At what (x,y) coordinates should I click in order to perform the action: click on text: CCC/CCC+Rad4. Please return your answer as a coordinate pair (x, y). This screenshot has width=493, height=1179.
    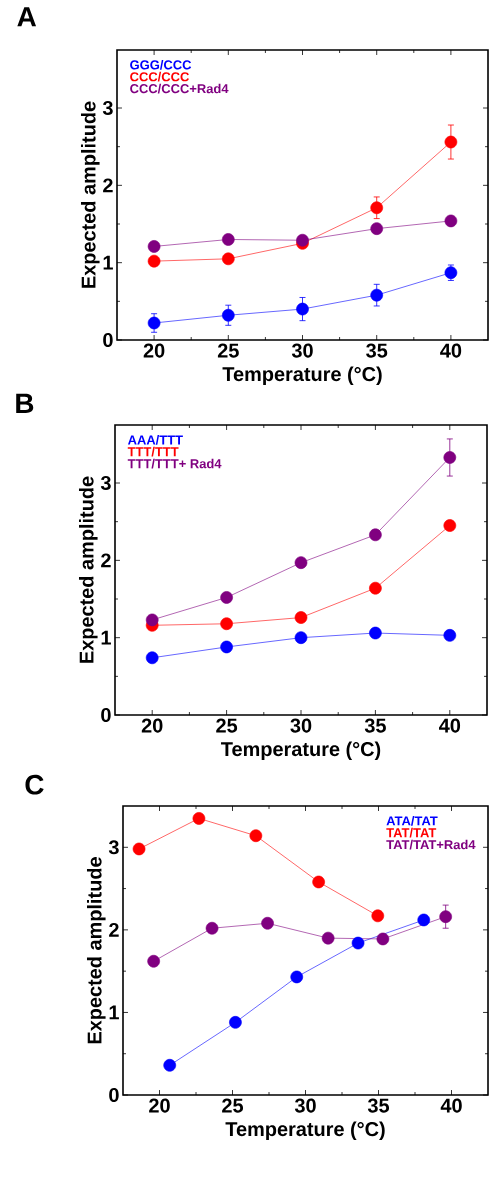
    Looking at the image, I should click on (179, 88).